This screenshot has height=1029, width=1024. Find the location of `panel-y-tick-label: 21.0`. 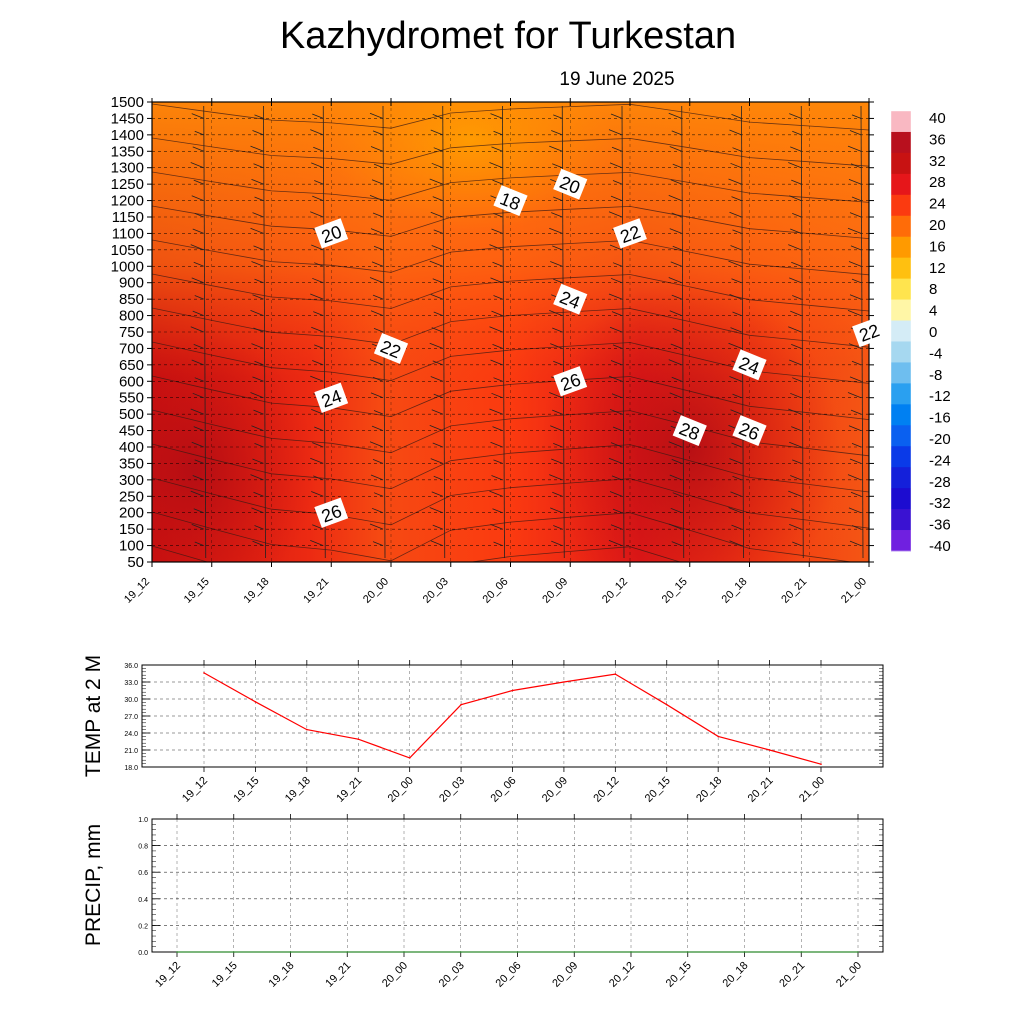

panel-y-tick-label: 21.0 is located at coordinates (131, 751).